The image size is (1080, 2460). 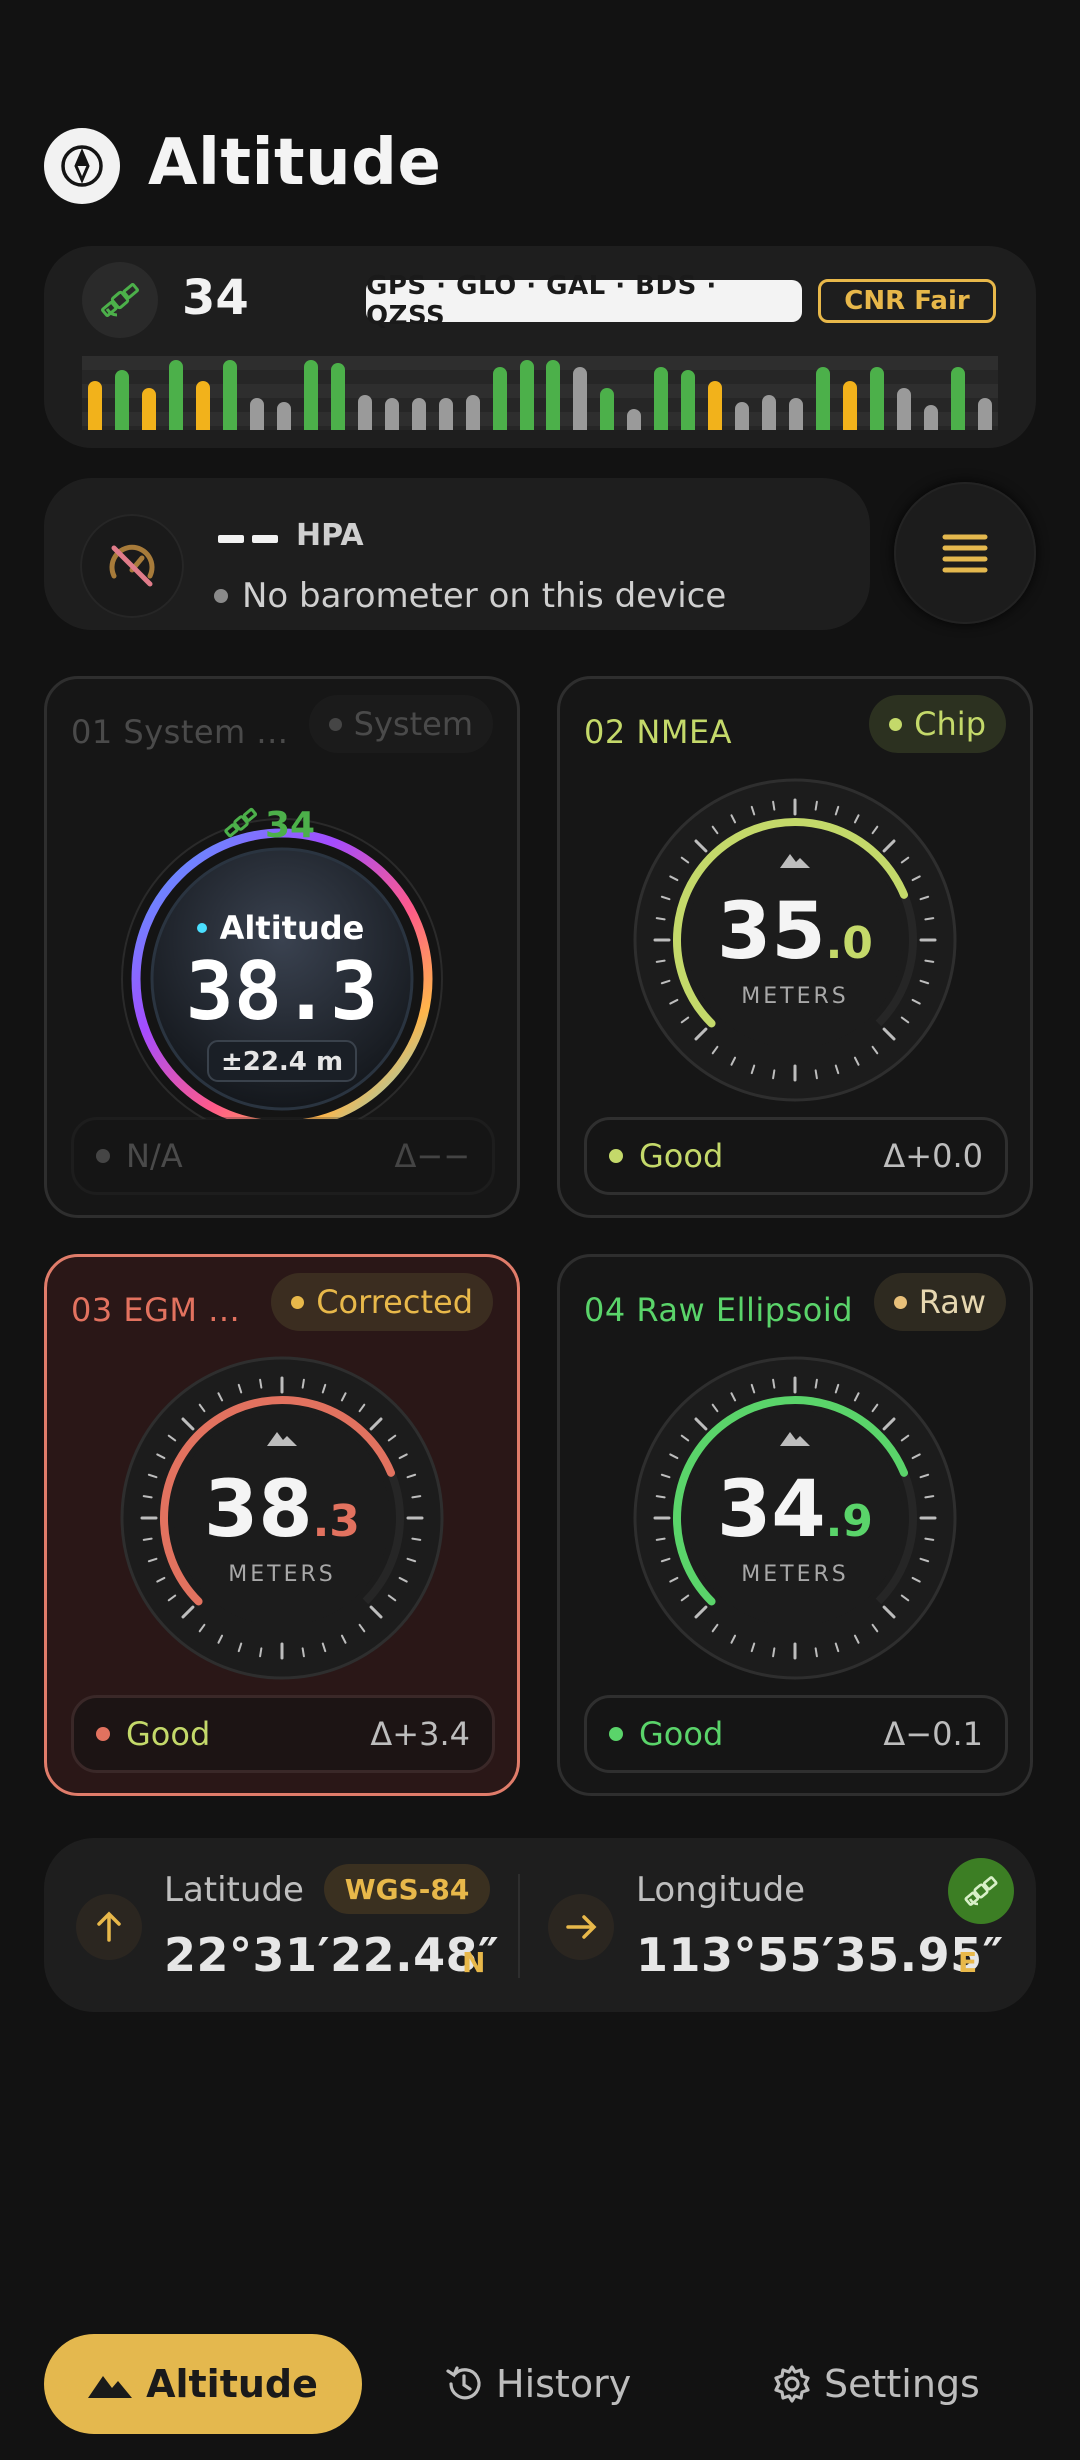 What do you see at coordinates (537, 2384) in the screenshot?
I see `nav-history-tab: History` at bounding box center [537, 2384].